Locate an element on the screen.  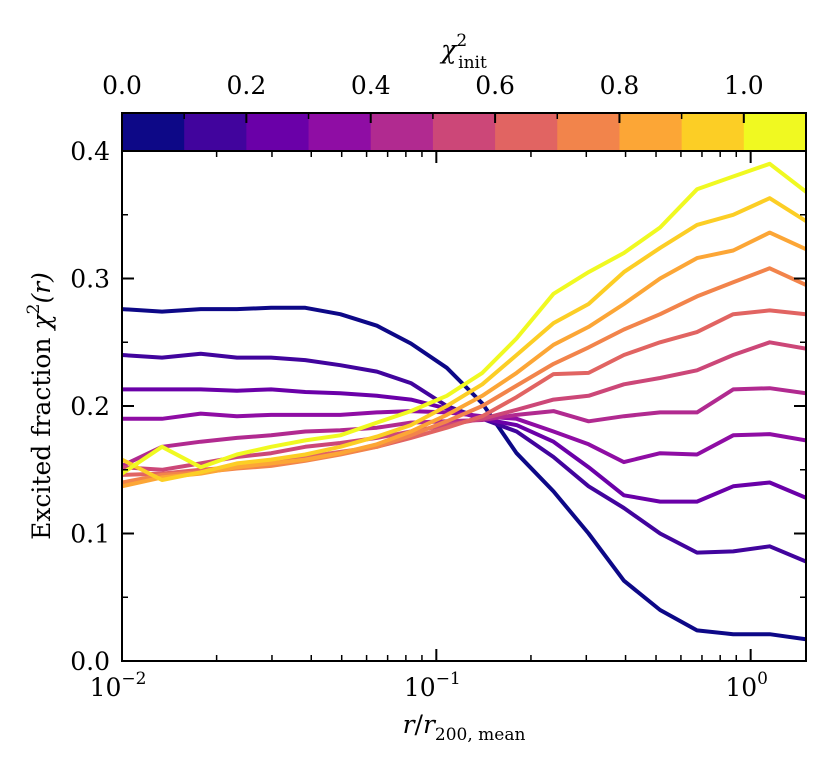
y-axis-title-arg: (r) is located at coordinates (41, 287).